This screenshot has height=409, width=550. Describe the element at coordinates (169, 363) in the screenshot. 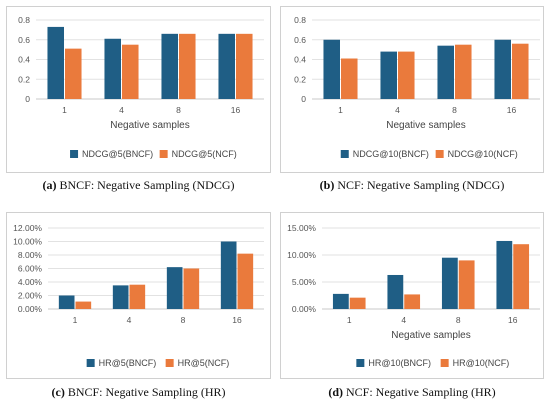

I see `legend-swatch-c-ncf` at that location.